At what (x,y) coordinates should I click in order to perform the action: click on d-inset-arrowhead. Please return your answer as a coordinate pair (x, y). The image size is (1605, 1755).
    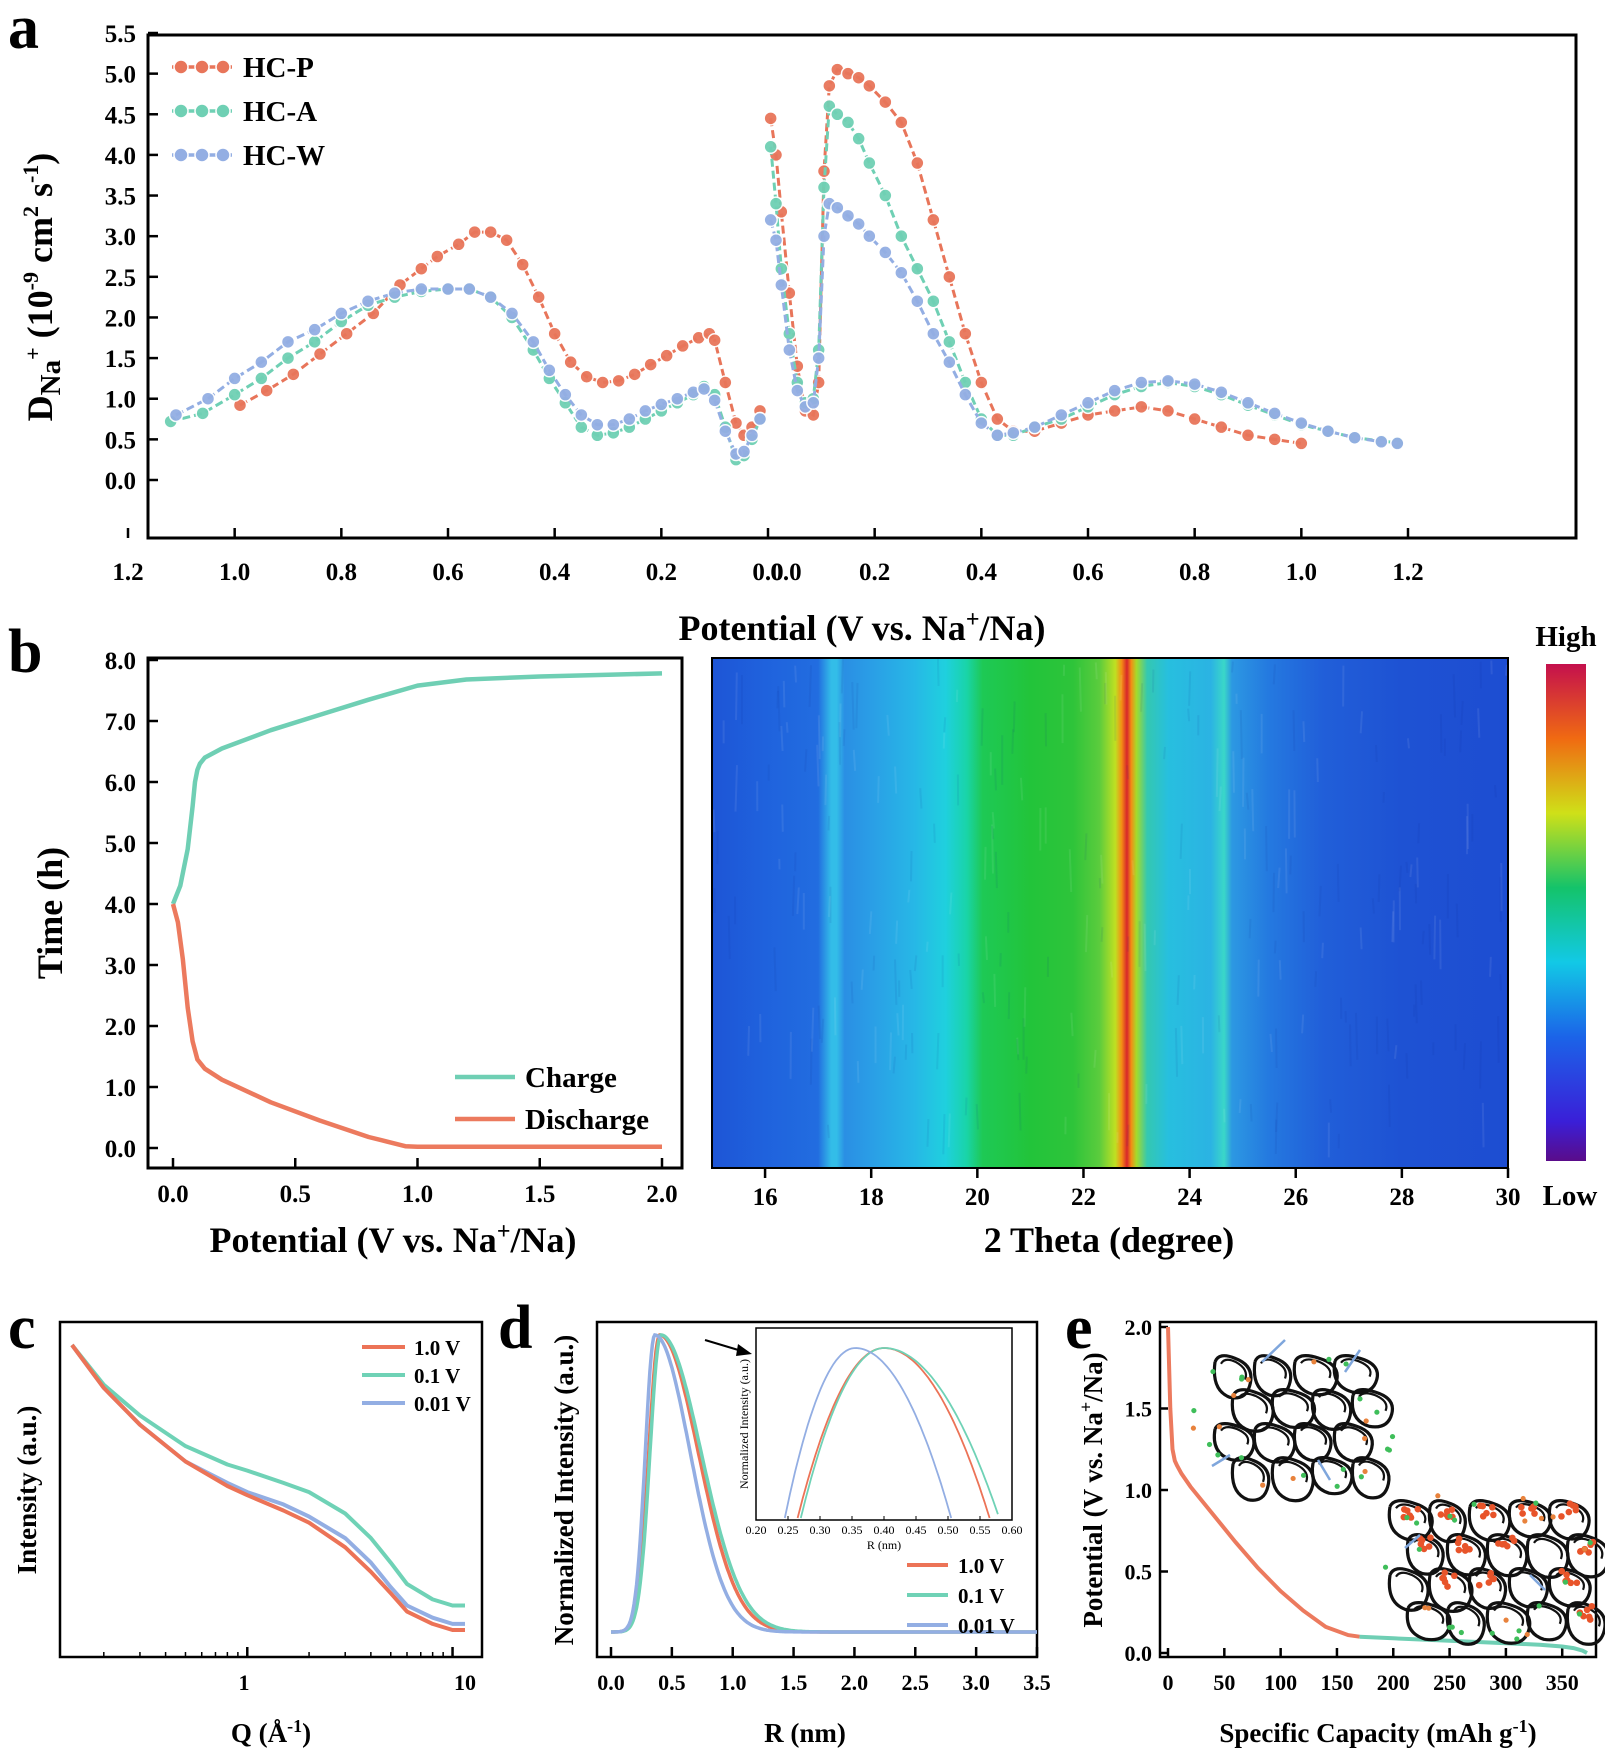
    Looking at the image, I should click on (744, 1350).